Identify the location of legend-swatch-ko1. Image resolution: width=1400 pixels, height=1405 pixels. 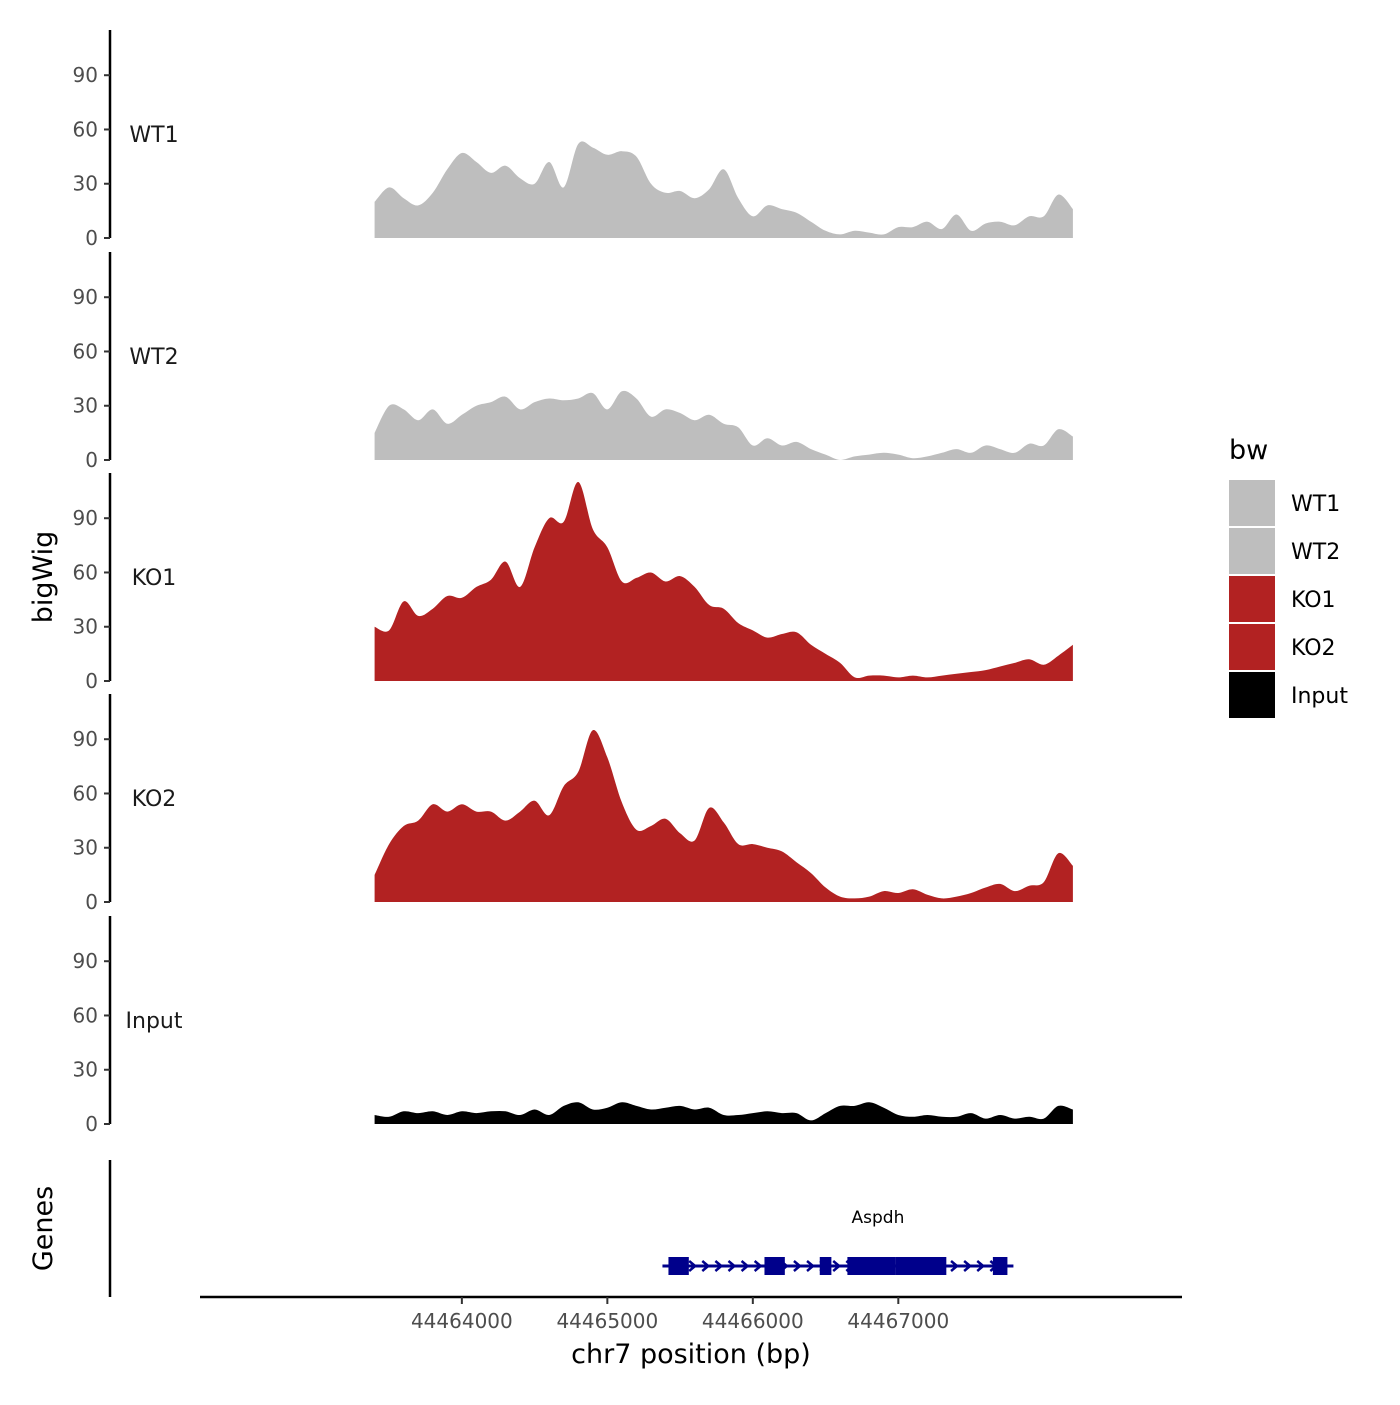
(1252, 599).